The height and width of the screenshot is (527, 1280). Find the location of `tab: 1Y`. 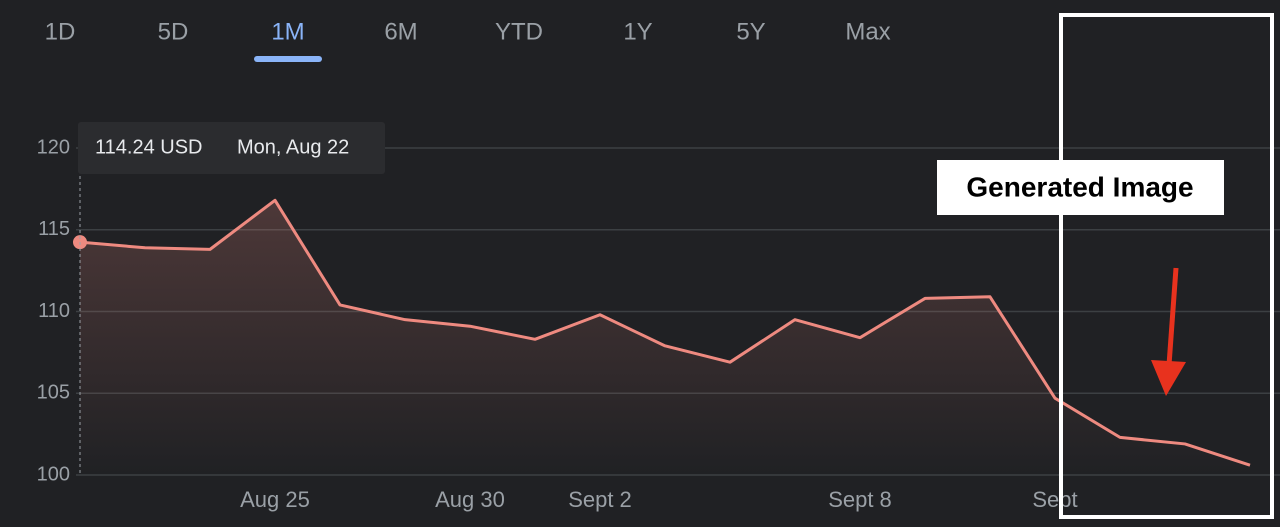

tab: 1Y is located at coordinates (637, 31).